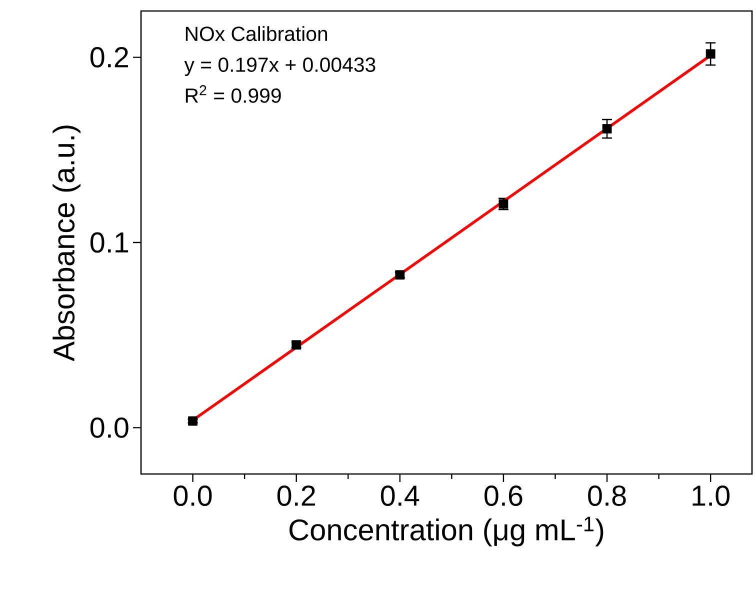 The width and height of the screenshot is (756, 594). Describe the element at coordinates (233, 94) in the screenshot. I see `annotation: R$^{2}$ = 0.999` at that location.